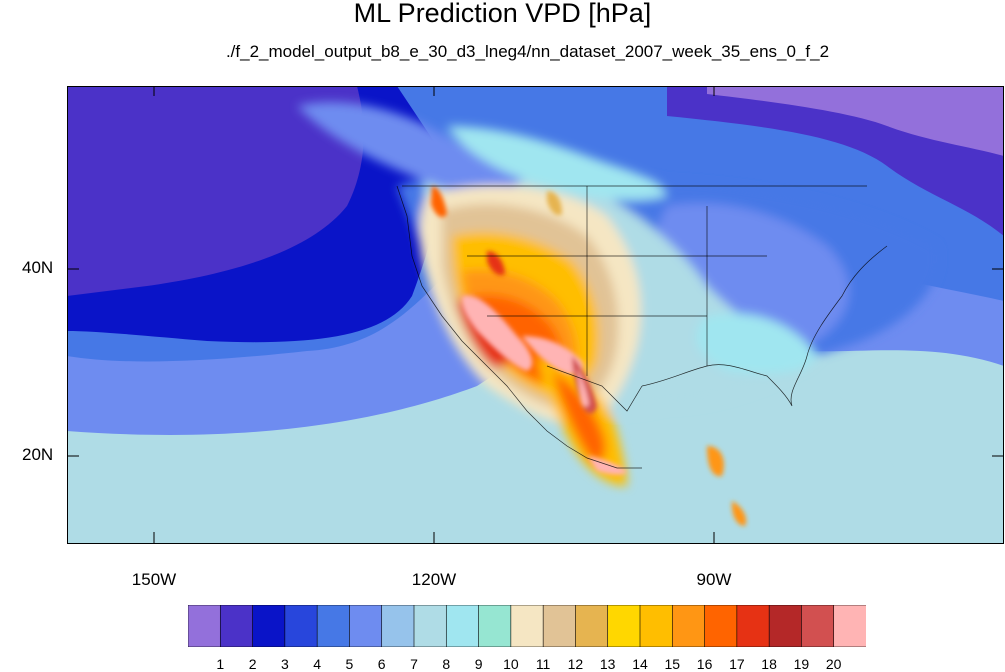 The height and width of the screenshot is (672, 1005). I want to click on colorbar-label: 19, so click(801, 664).